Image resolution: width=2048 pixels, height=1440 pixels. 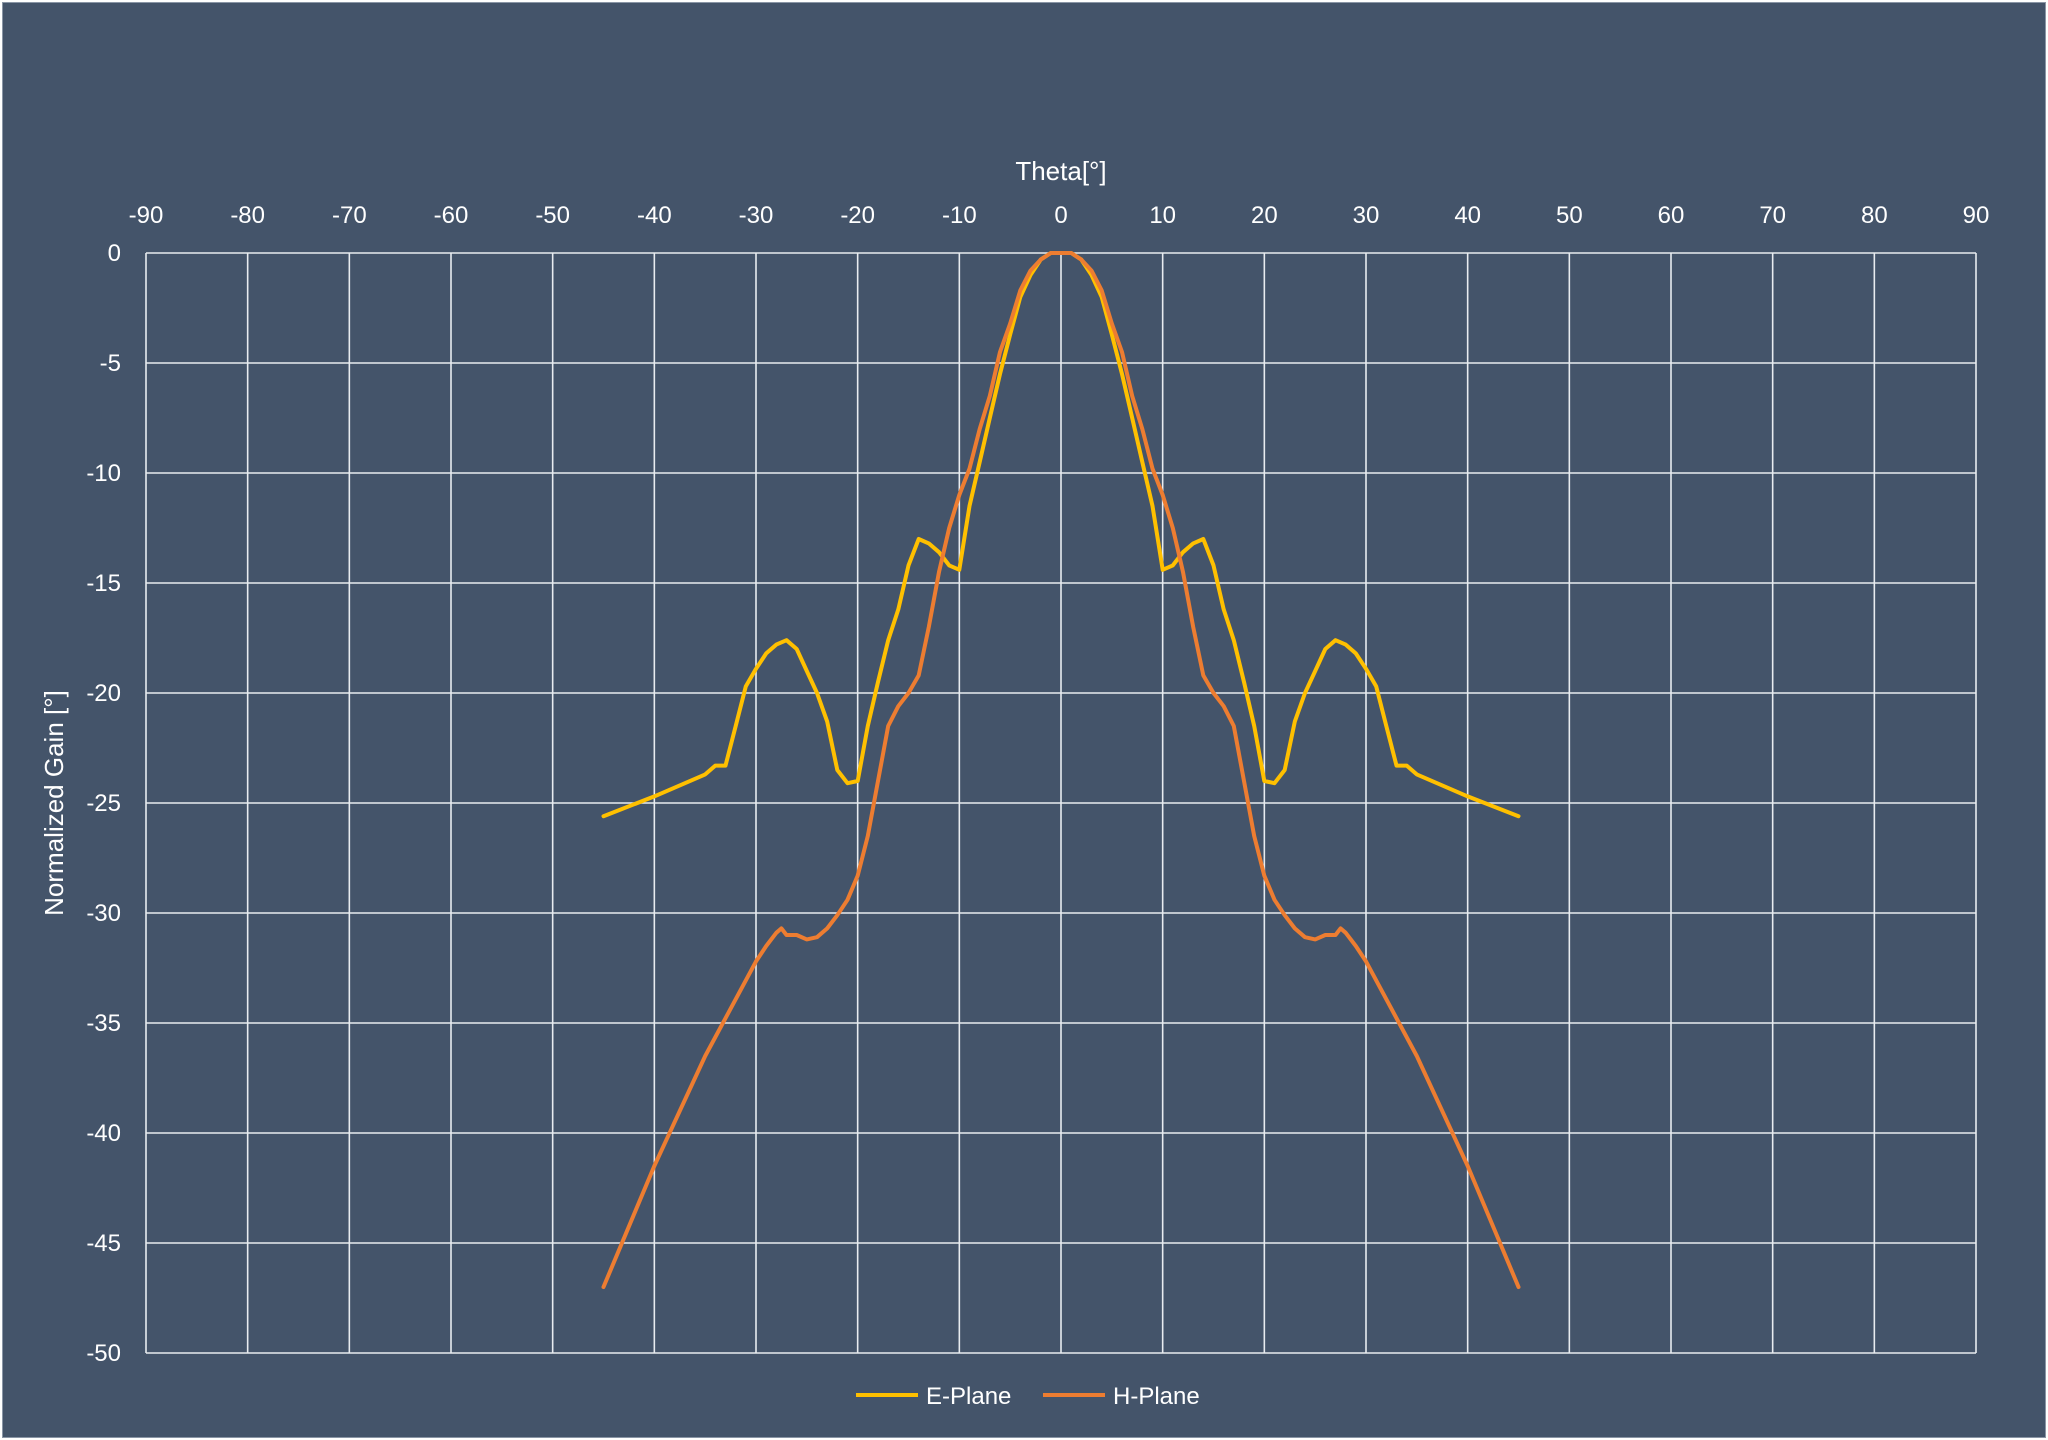 I want to click on y-tick-label: -20, so click(x=103, y=693).